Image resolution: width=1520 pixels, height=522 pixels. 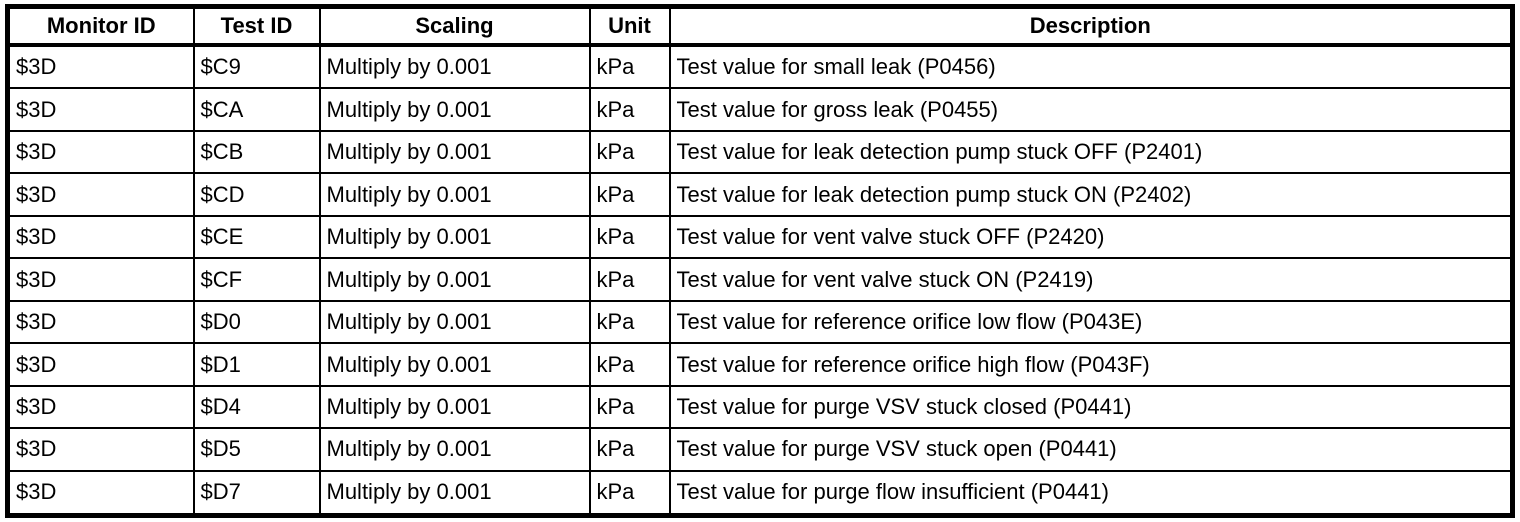 I want to click on header-row: Monitor ID Test ID Scaling Unit Description, so click(x=760, y=26).